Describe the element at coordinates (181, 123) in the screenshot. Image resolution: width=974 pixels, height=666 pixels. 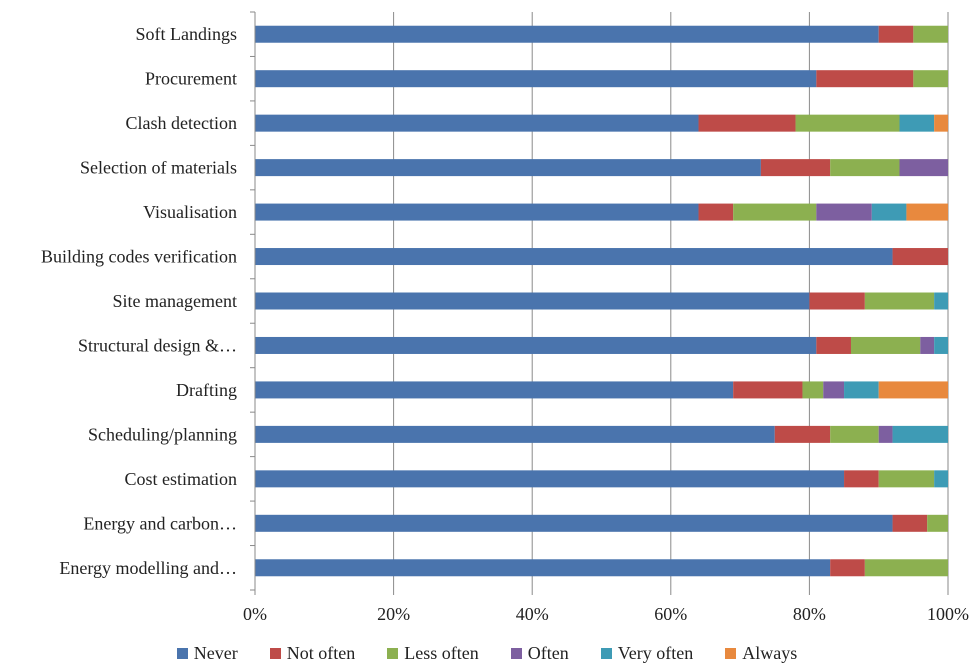
I see `category-label: Clash detection` at that location.